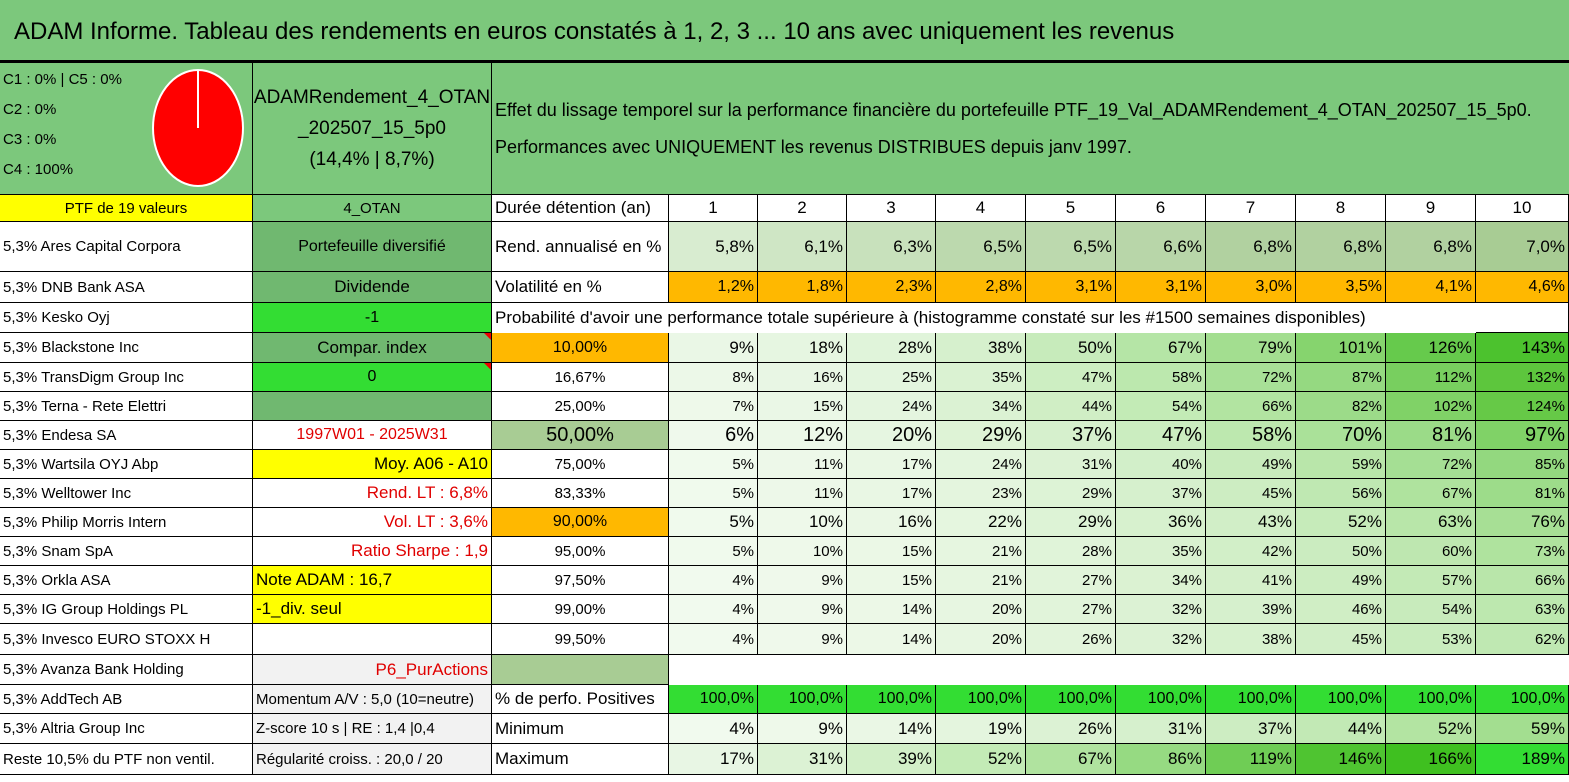 This screenshot has width=1569, height=782. What do you see at coordinates (1522, 639) in the screenshot?
I see `prob-value: 62%` at bounding box center [1522, 639].